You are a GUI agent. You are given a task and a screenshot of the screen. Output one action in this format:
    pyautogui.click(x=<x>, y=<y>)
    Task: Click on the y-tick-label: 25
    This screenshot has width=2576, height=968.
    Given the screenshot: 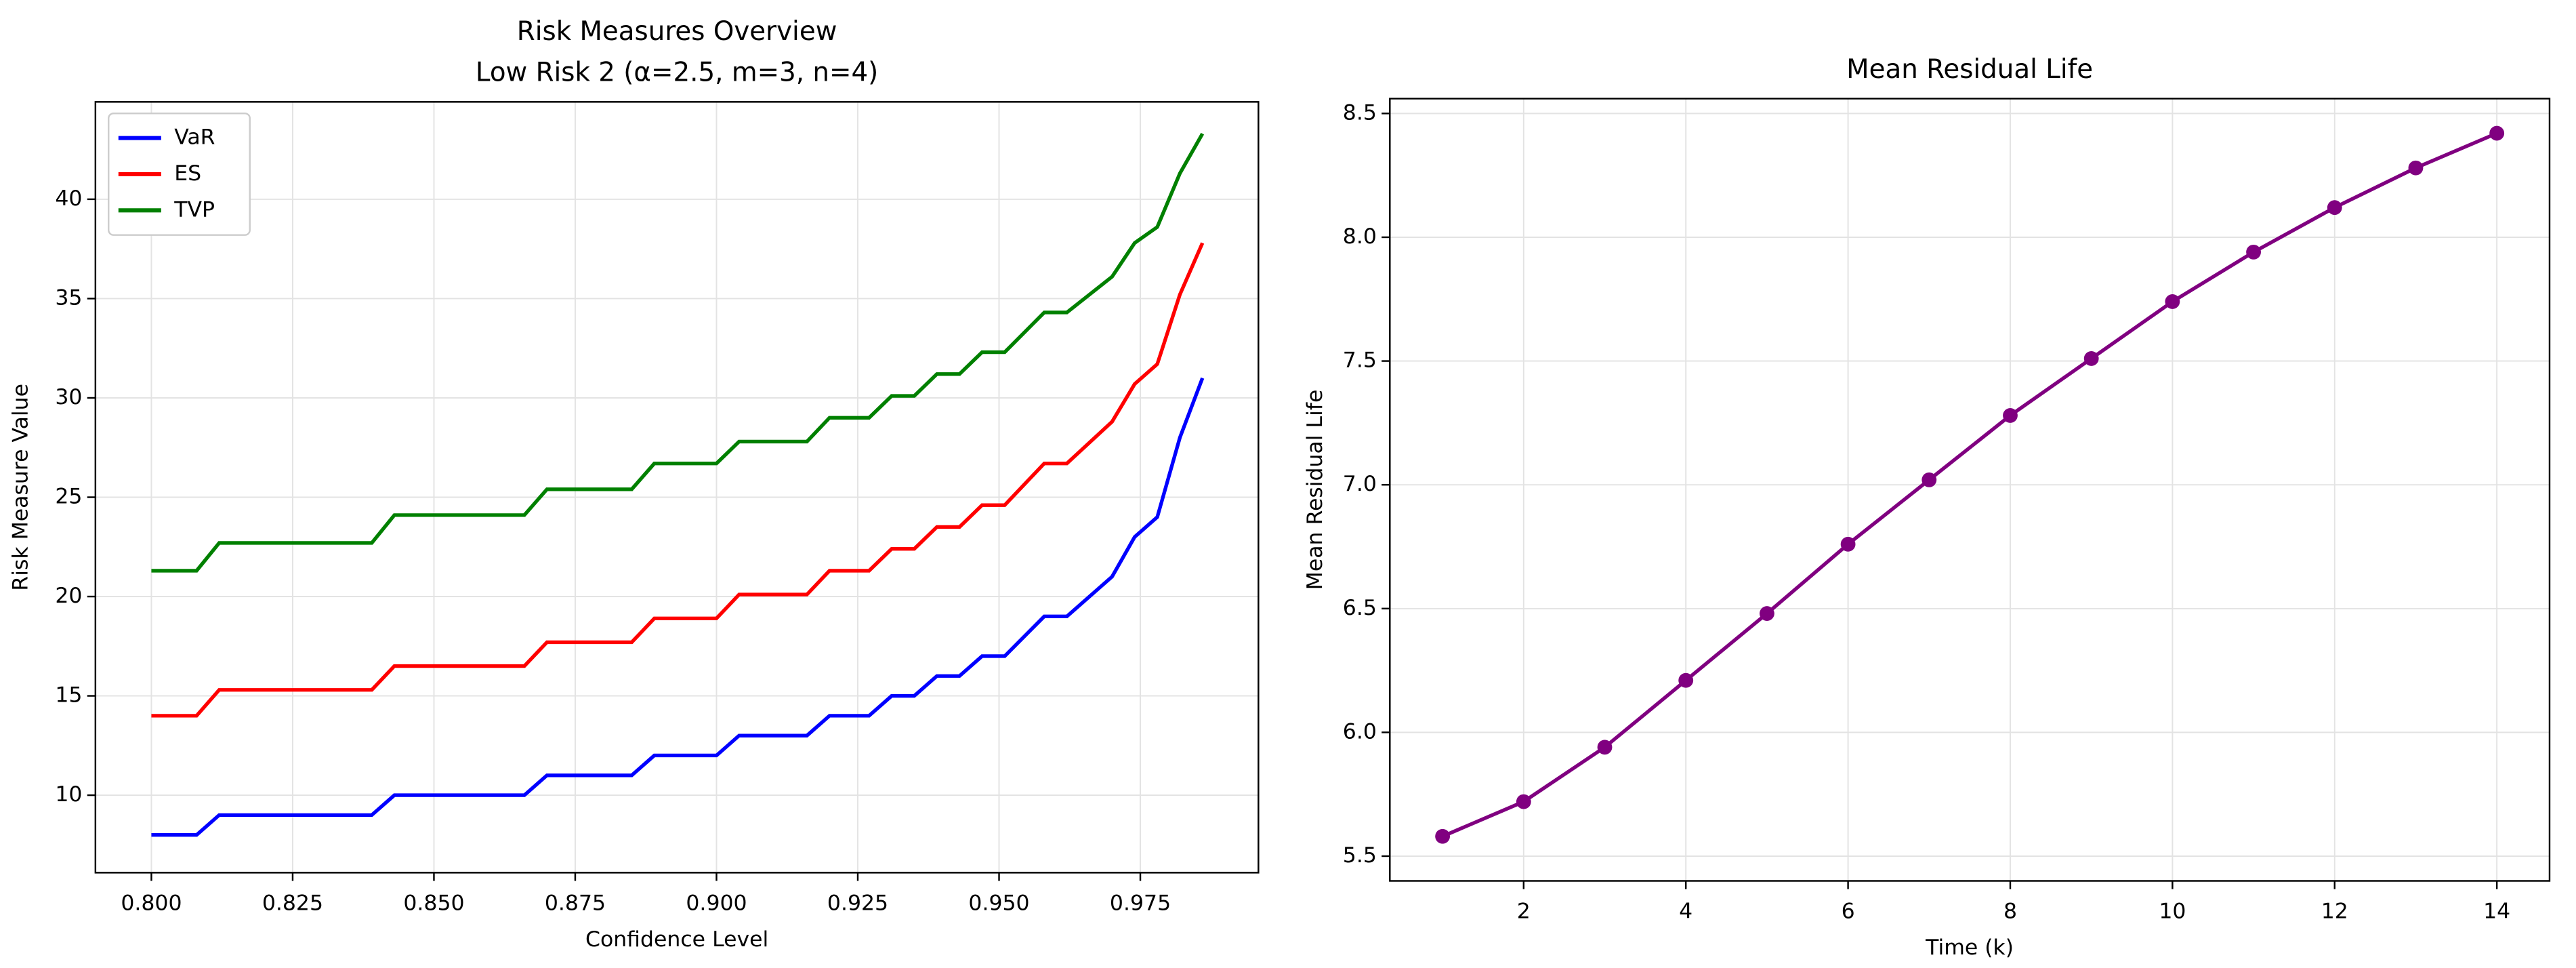 What is the action you would take?
    pyautogui.click(x=68, y=497)
    